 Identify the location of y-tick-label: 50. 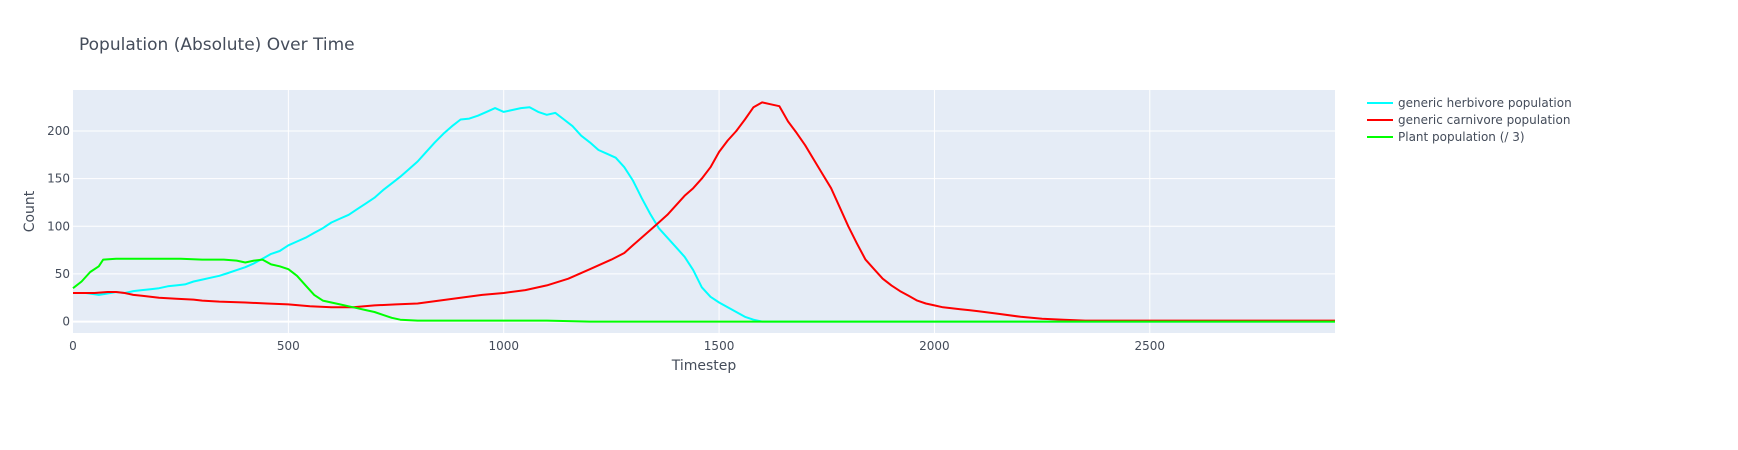
(62, 274).